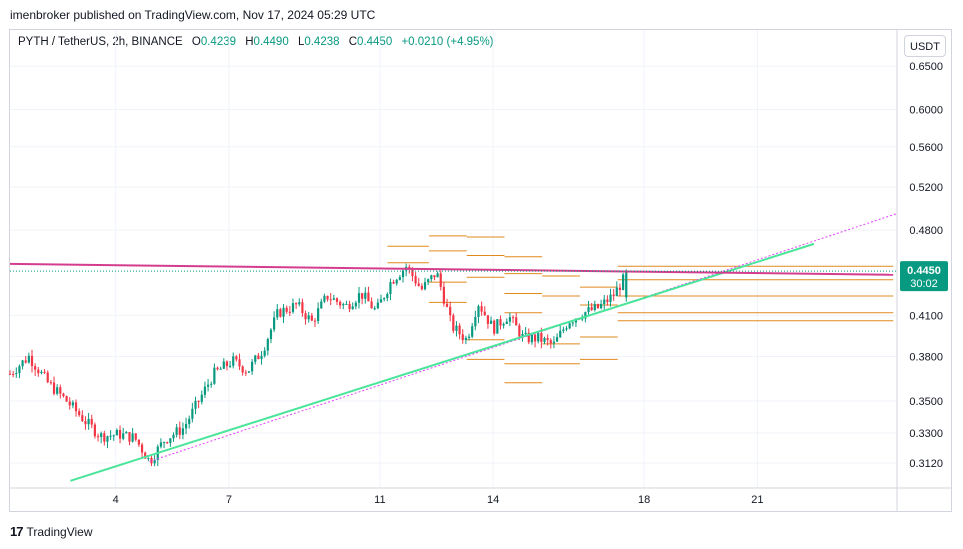 This screenshot has width=963, height=549. I want to click on time-tick-label: 7, so click(229, 500).